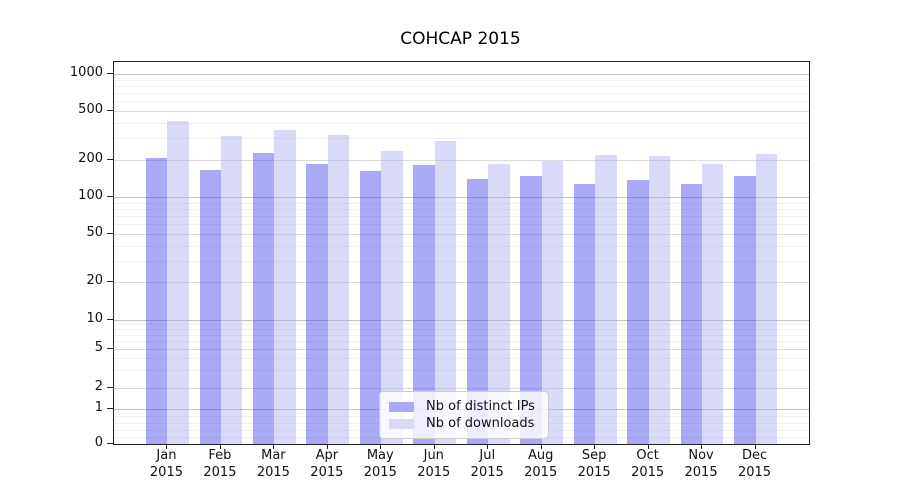 Image resolution: width=900 pixels, height=500 pixels. Describe the element at coordinates (220, 446) in the screenshot. I see `x-tick-feb` at that location.